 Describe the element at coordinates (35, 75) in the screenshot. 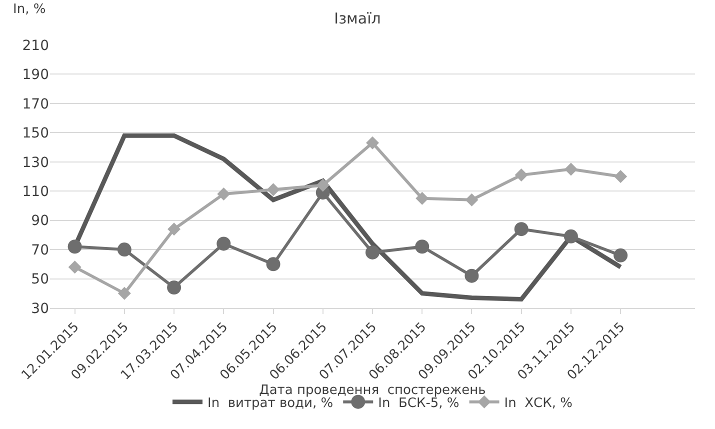

I see `y-tick-label: 190` at that location.